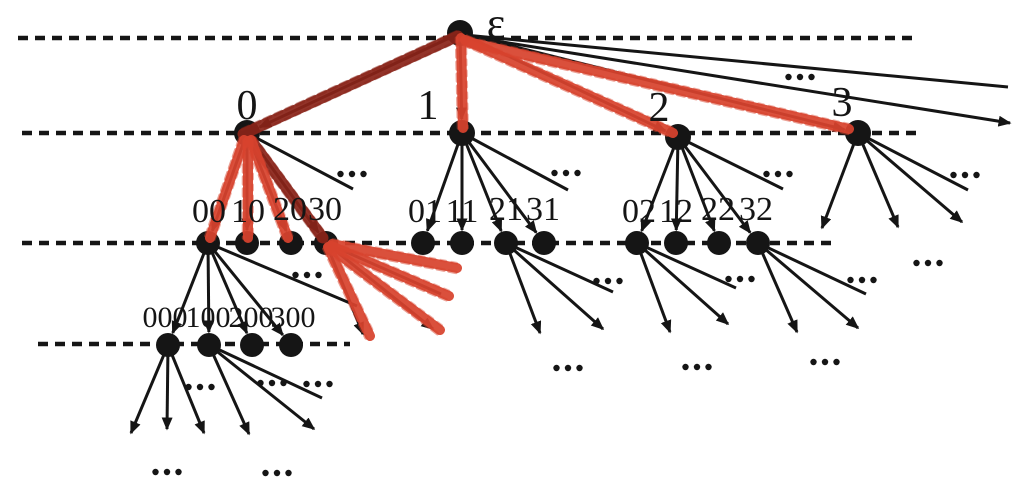  Describe the element at coordinates (248, 211) in the screenshot. I see `tree-node-label-10: 10` at that location.